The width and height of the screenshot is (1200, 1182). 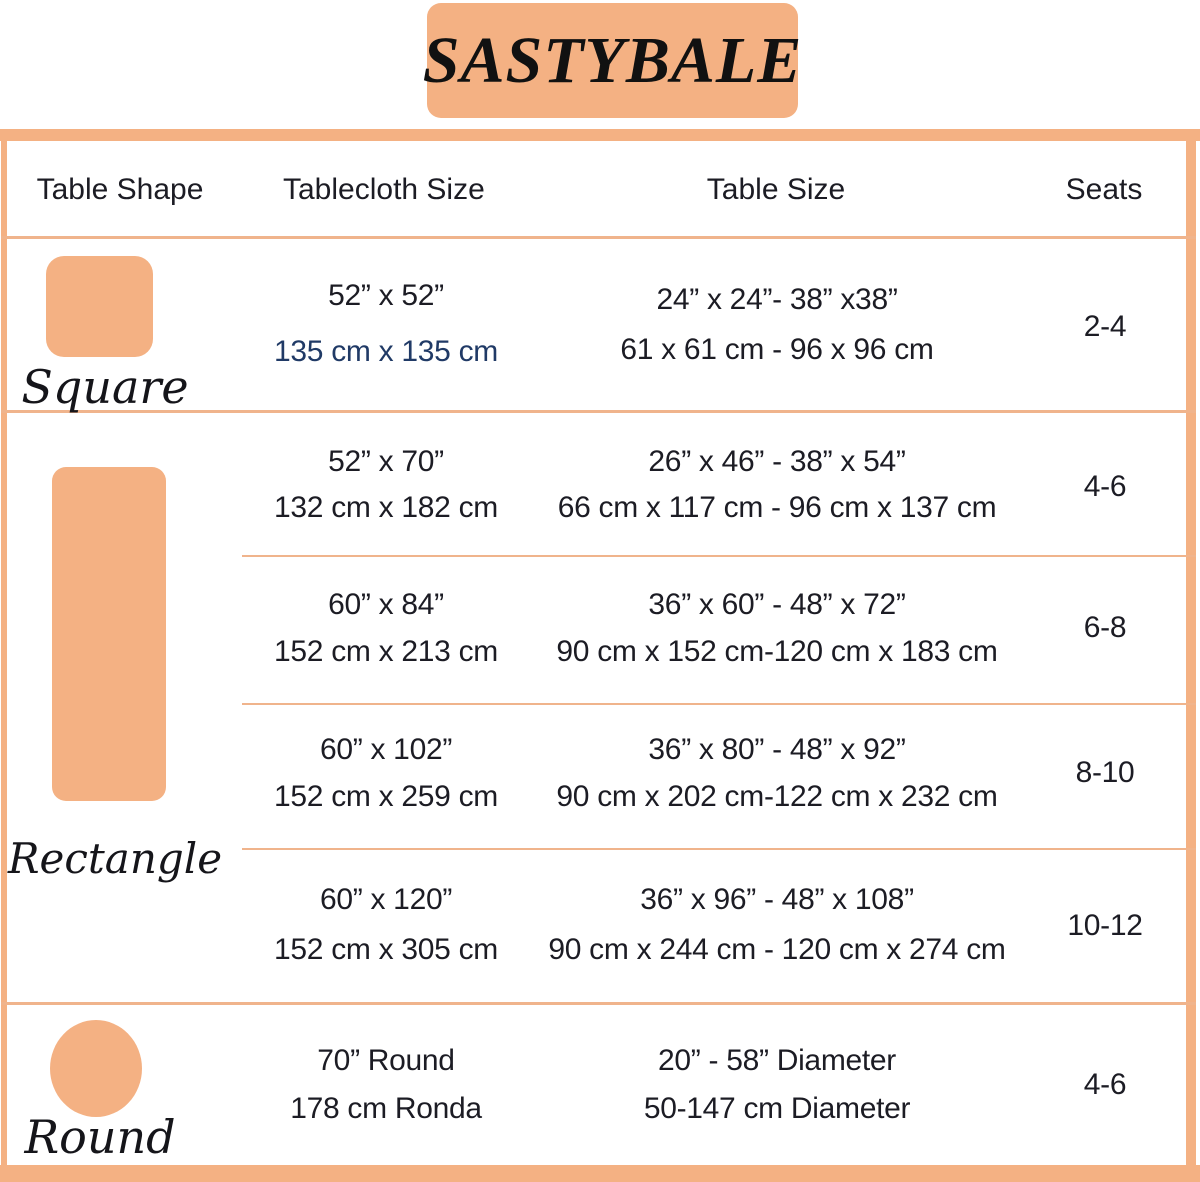 What do you see at coordinates (386, 1060) in the screenshot?
I see `cell-round-tablecloth-inches: 70” Round` at bounding box center [386, 1060].